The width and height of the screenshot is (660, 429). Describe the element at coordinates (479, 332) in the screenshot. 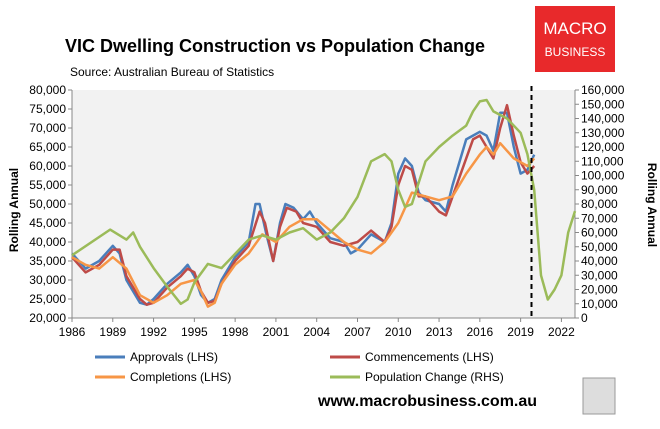

I see `x-tick-label: 2016` at that location.